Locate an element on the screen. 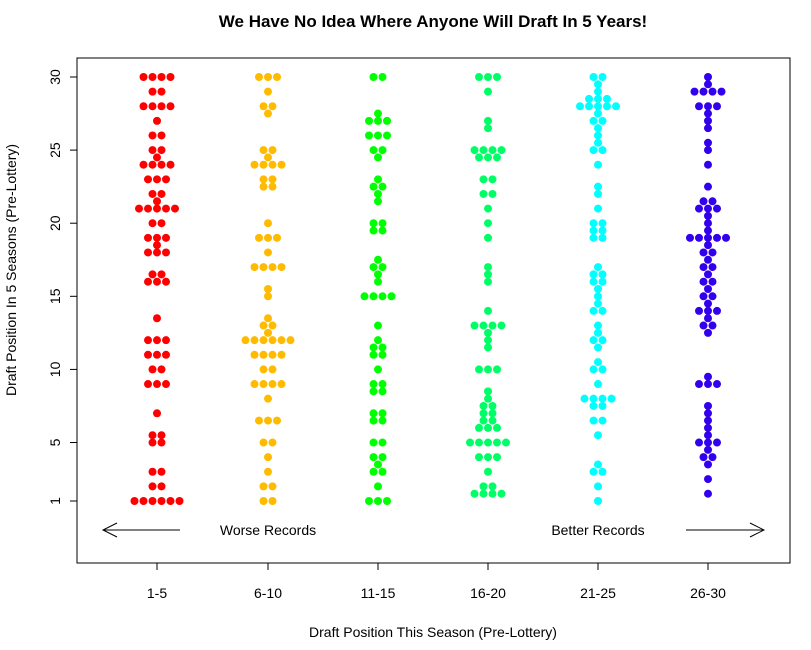 The height and width of the screenshot is (650, 811). y-tick-label: 20 is located at coordinates (55, 223).